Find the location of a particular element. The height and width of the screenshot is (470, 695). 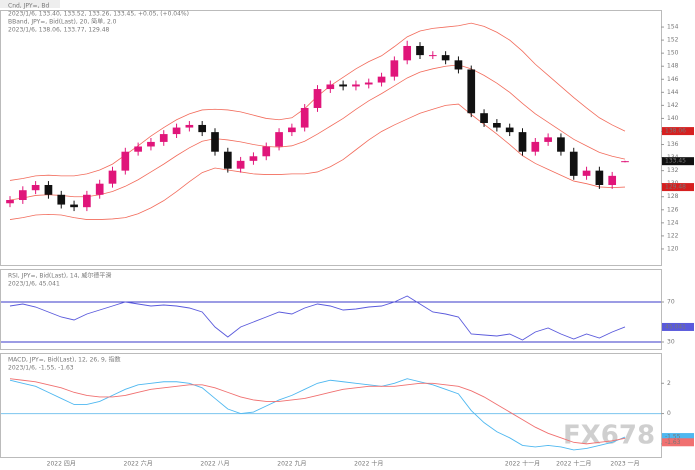

y-tick-label: 144 is located at coordinates (673, 92).